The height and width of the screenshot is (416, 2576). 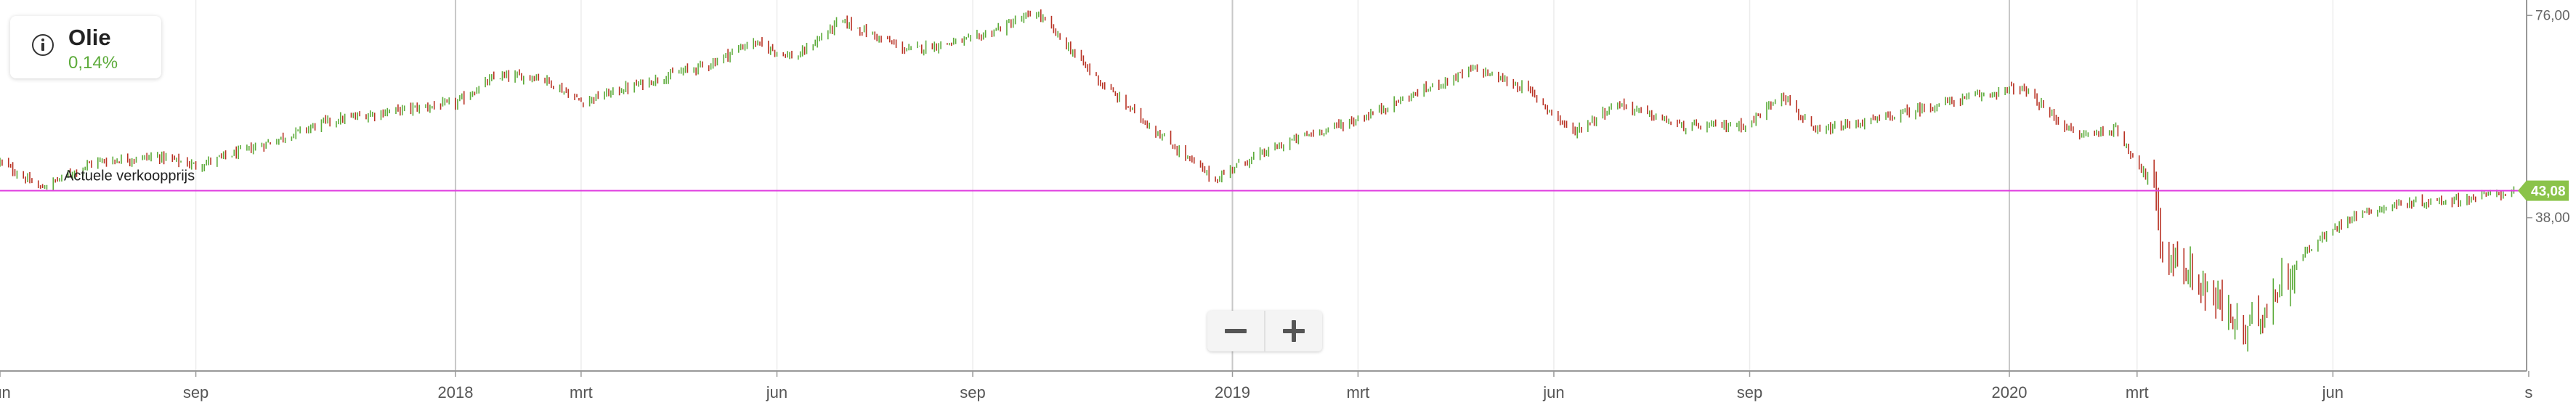 I want to click on y-tick-label: 38,00, so click(x=2552, y=218).